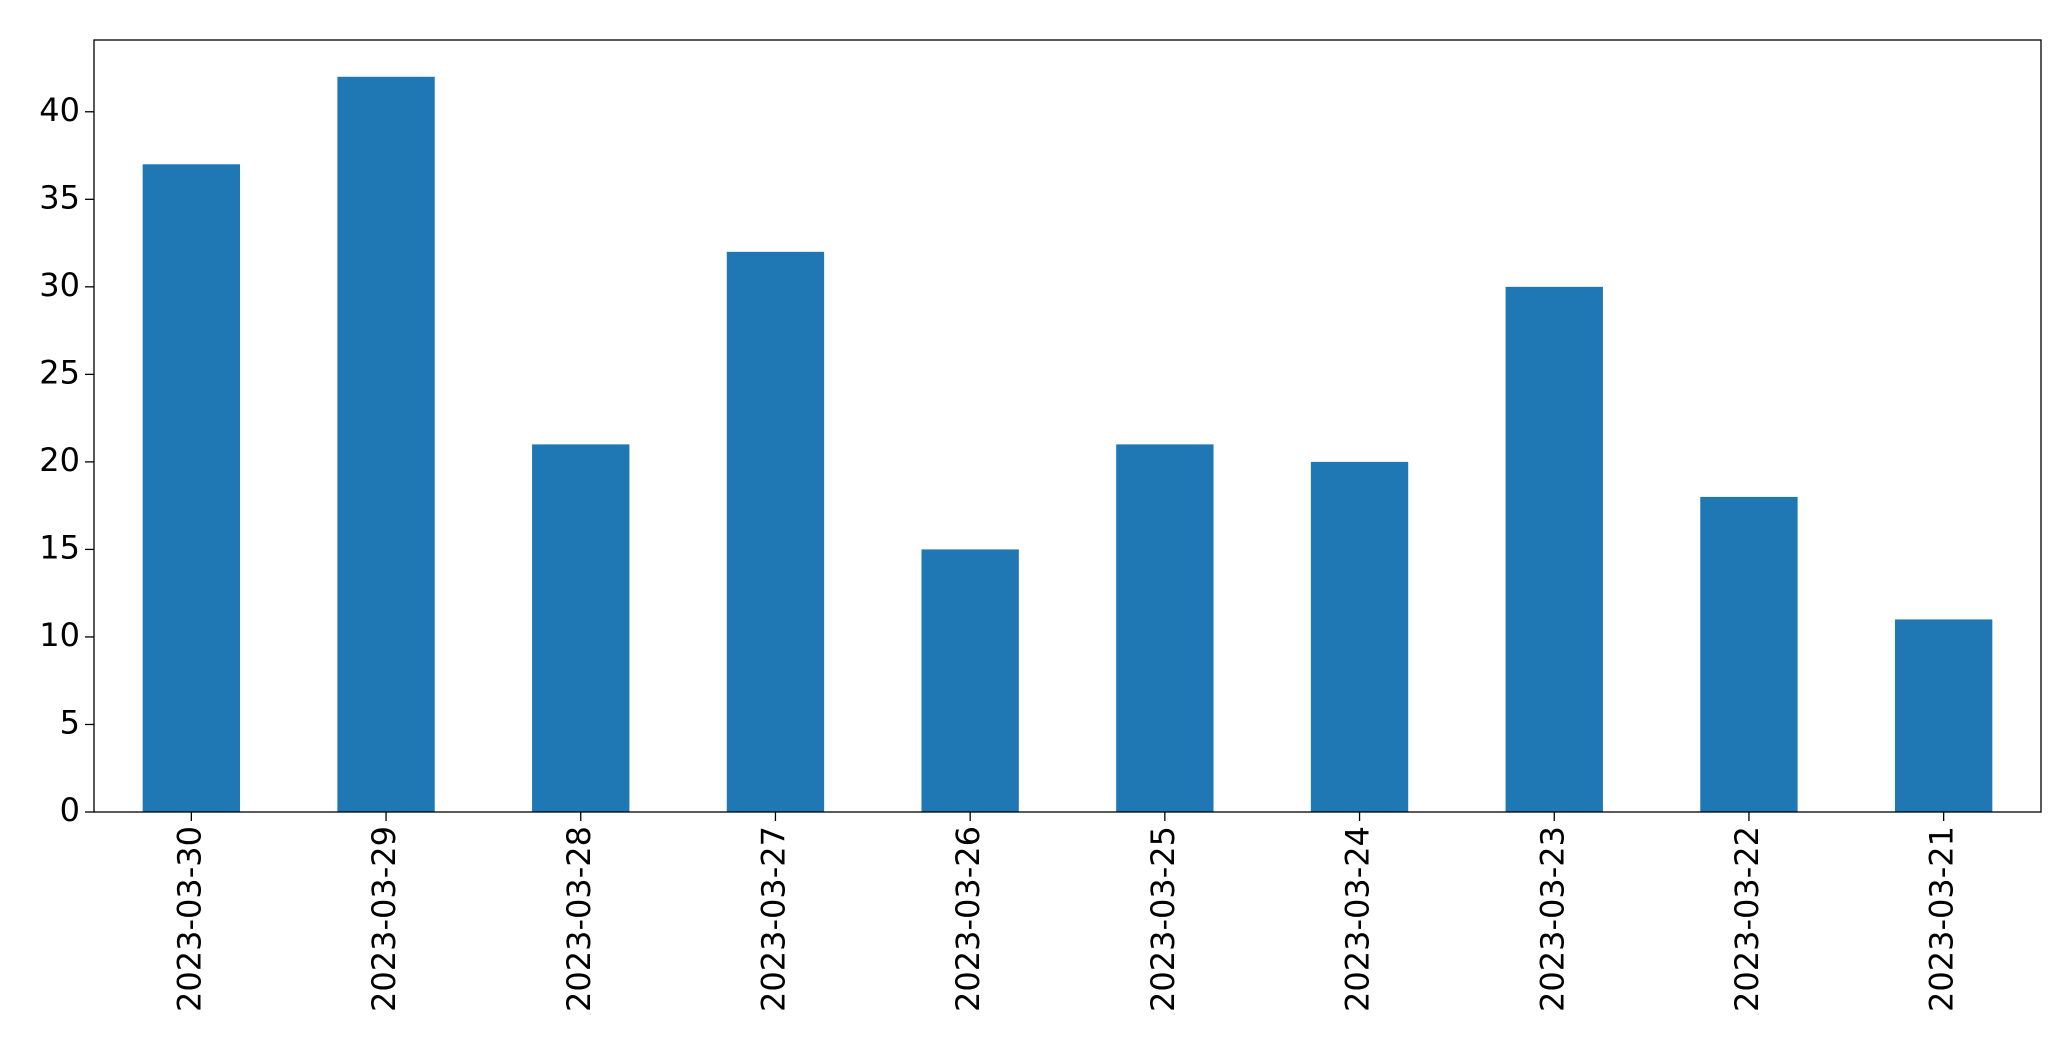  Describe the element at coordinates (968, 919) in the screenshot. I see `x-tick-label: 2023-03-26` at that location.